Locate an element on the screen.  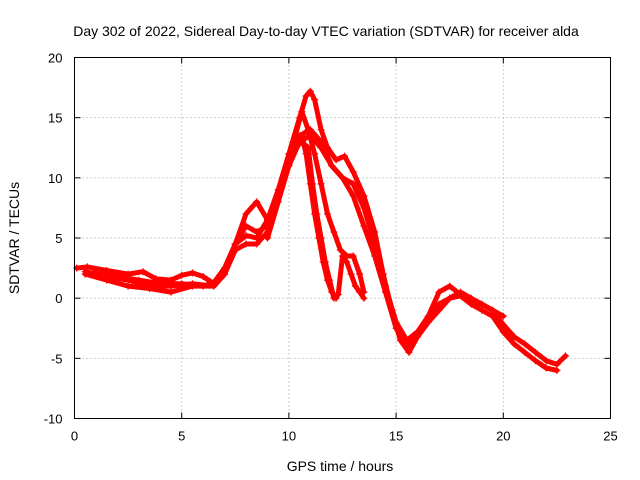
y-tick-label: -5 is located at coordinates (57, 358).